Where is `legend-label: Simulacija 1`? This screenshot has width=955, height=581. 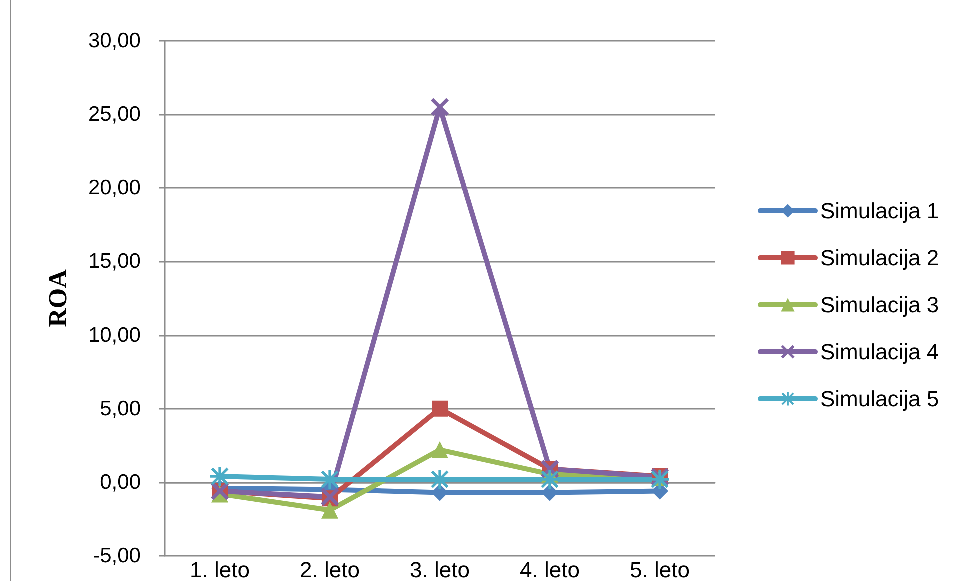 legend-label: Simulacija 1 is located at coordinates (880, 211).